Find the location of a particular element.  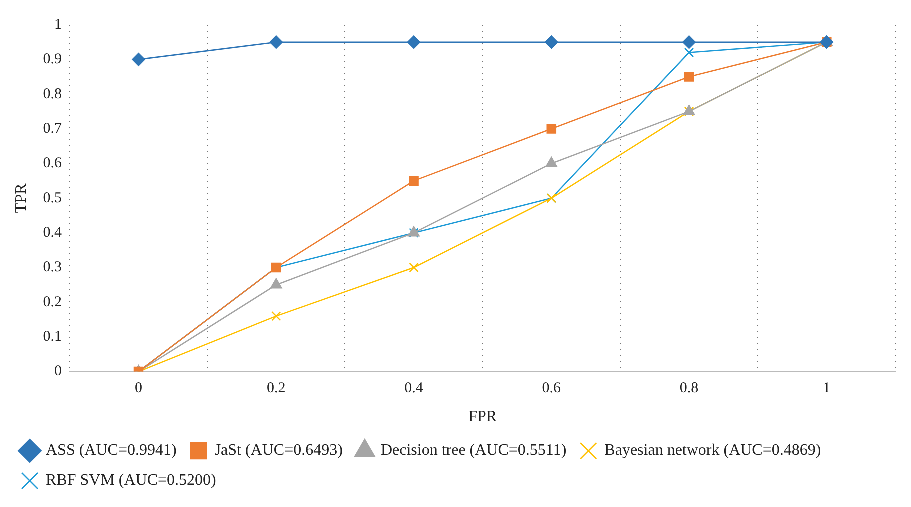

x-tick-label: 0 is located at coordinates (139, 388).